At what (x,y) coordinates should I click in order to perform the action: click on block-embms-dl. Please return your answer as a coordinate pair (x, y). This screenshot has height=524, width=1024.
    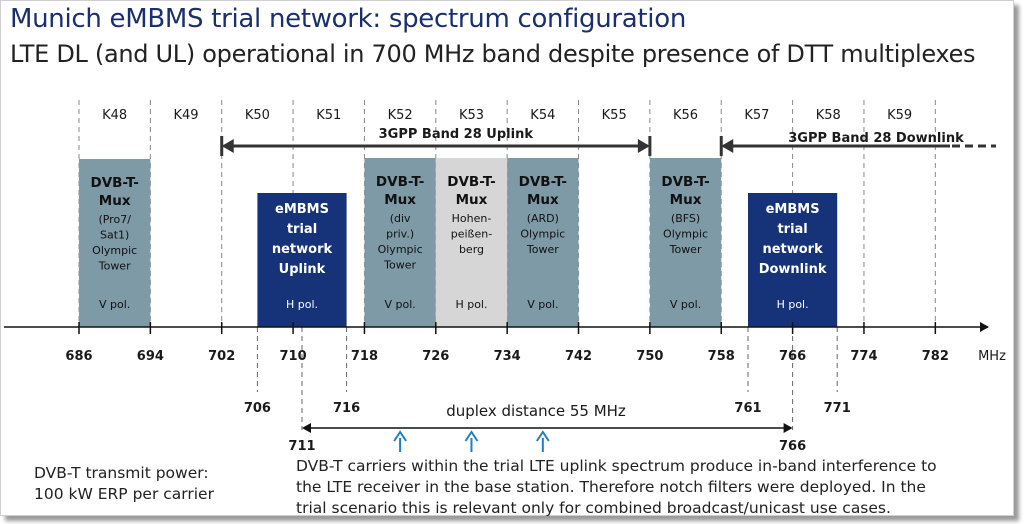
    Looking at the image, I should click on (793, 260).